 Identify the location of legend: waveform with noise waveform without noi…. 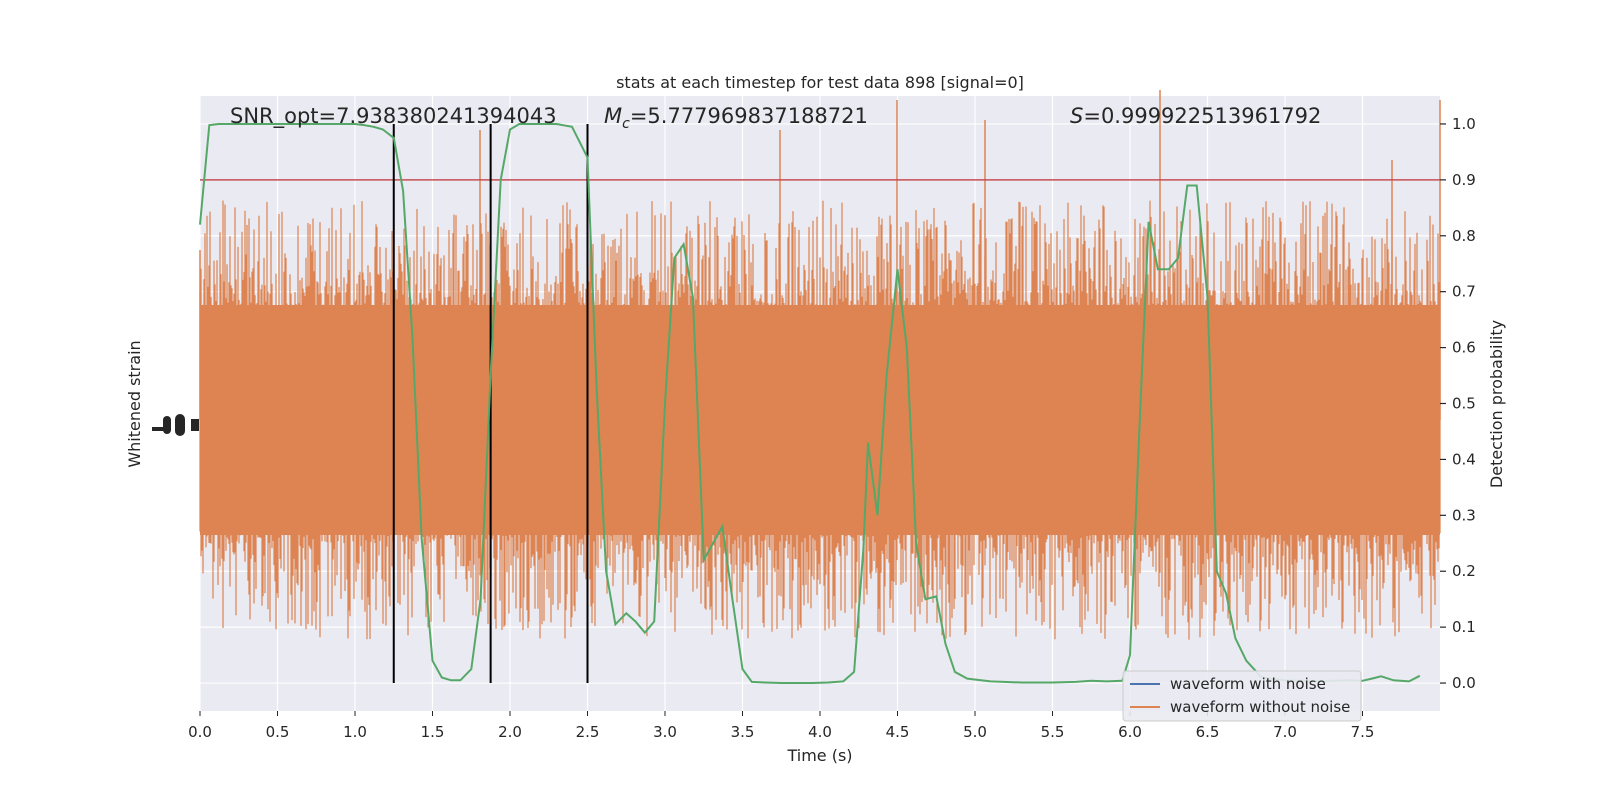
(1242, 696).